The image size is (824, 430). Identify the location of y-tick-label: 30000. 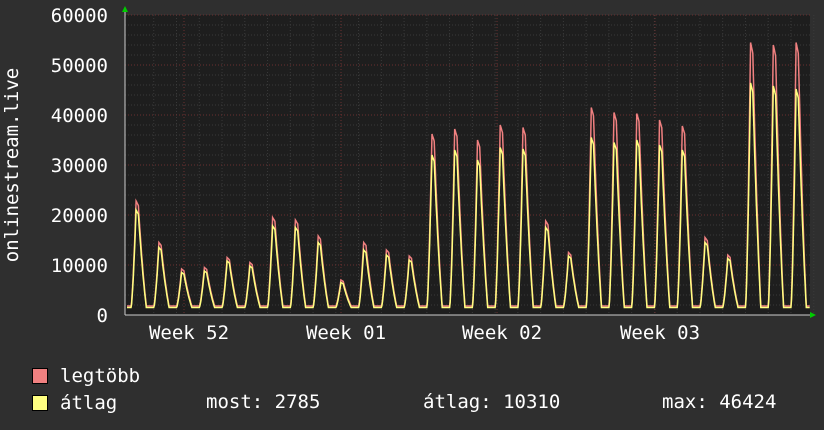
(79, 166).